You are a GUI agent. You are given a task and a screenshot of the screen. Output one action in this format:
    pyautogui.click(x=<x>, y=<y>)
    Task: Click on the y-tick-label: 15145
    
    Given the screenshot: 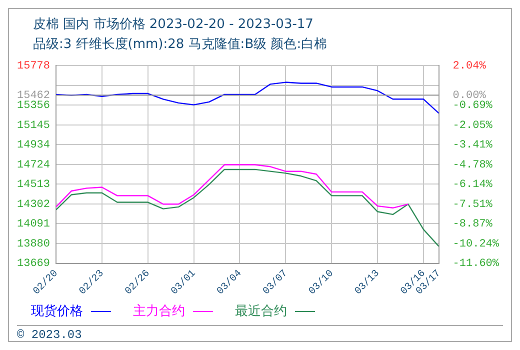 What is the action you would take?
    pyautogui.click(x=33, y=126)
    